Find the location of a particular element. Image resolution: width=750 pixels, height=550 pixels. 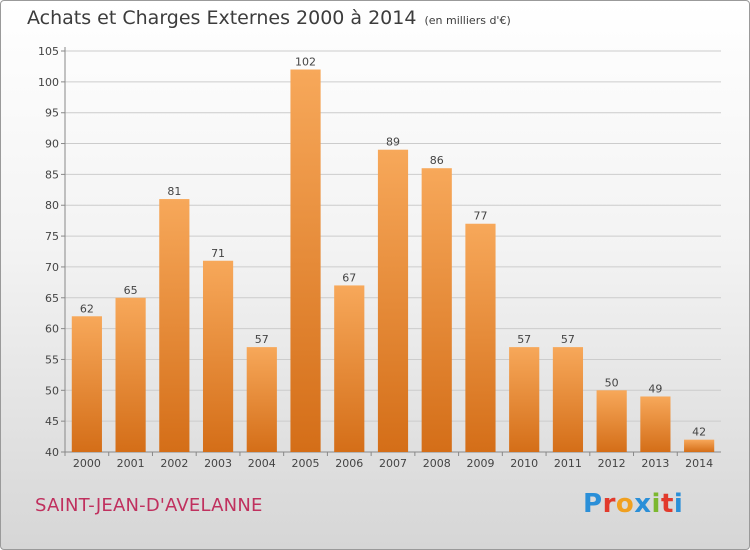

x-tick-label: 2011 is located at coordinates (568, 463).